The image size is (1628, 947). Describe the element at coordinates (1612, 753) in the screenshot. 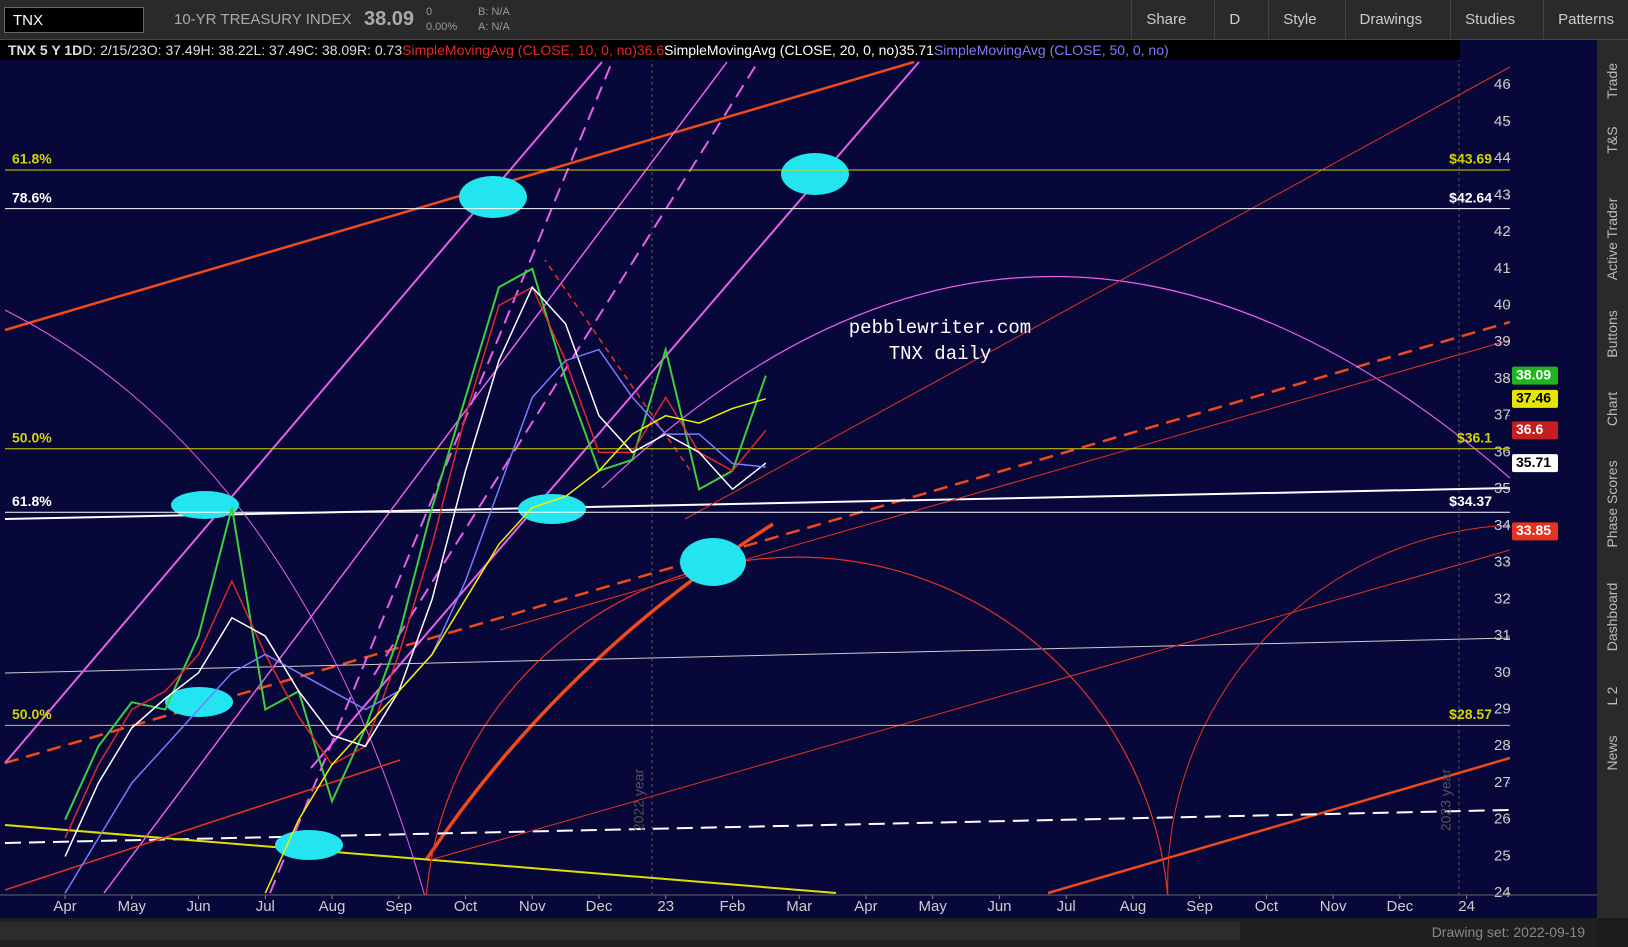

I see `side-tab: News` at that location.